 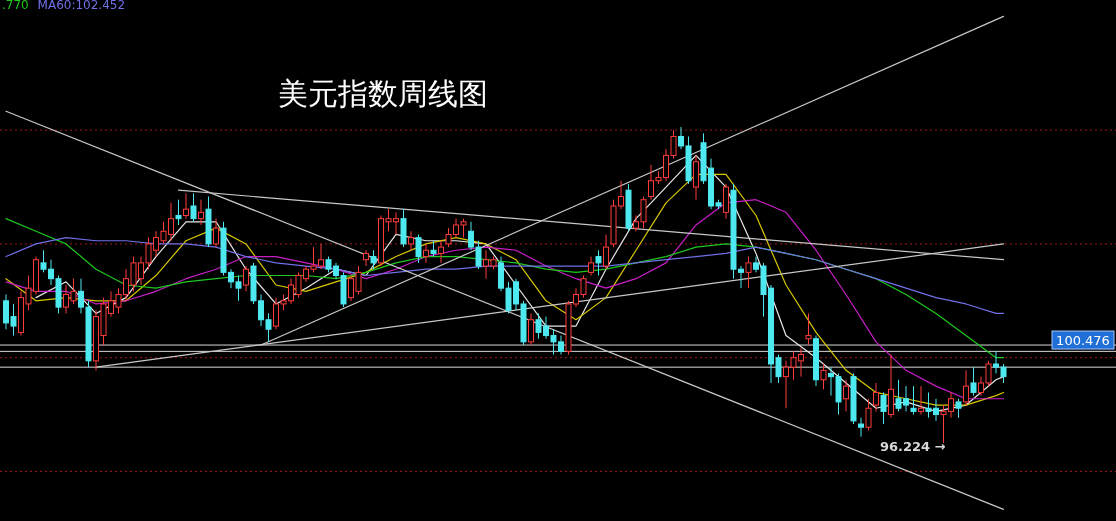 I want to click on text: .770, so click(x=15, y=6).